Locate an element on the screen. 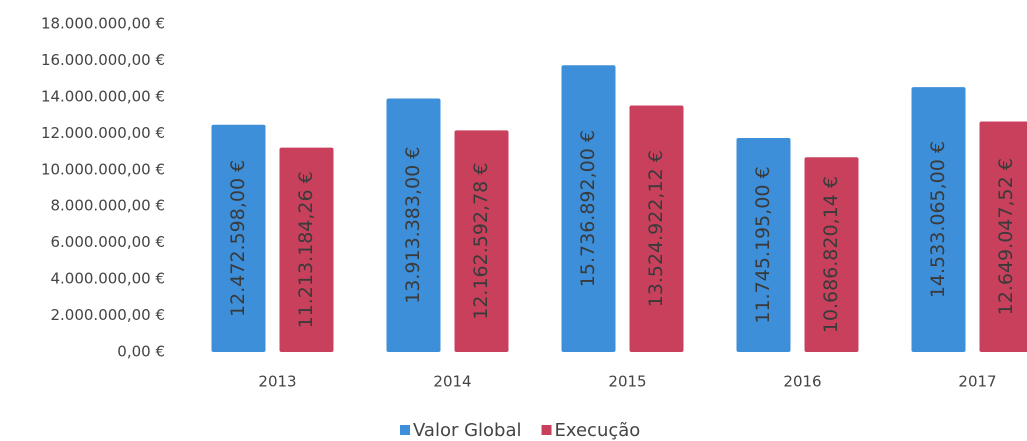 This screenshot has height=441, width=1027. value-label: 10.686.820,14 € is located at coordinates (831, 254).